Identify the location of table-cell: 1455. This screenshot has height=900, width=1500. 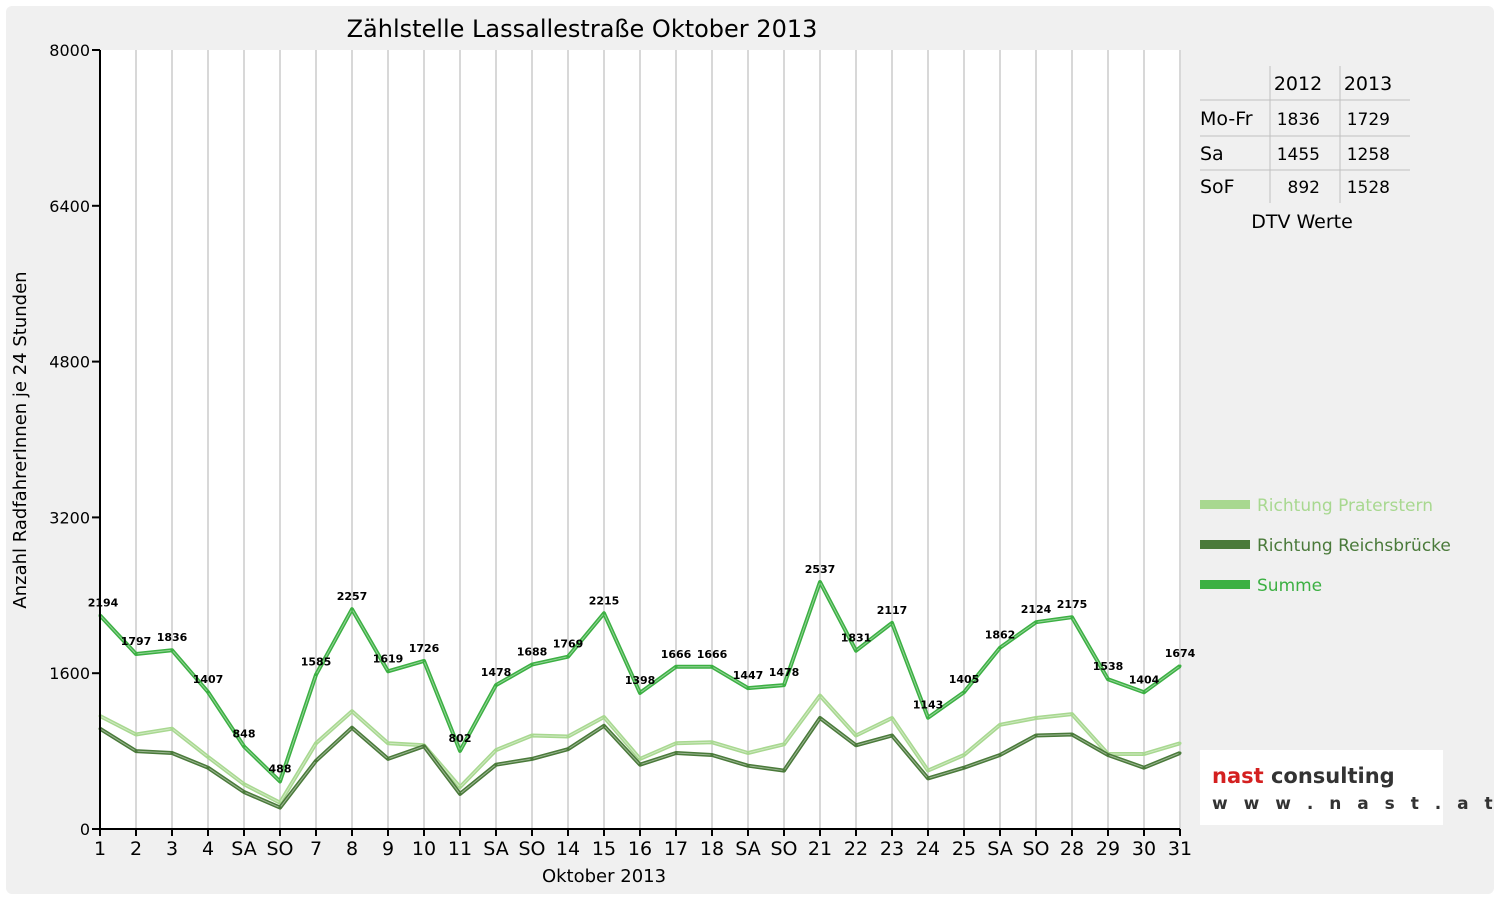
(1298, 155).